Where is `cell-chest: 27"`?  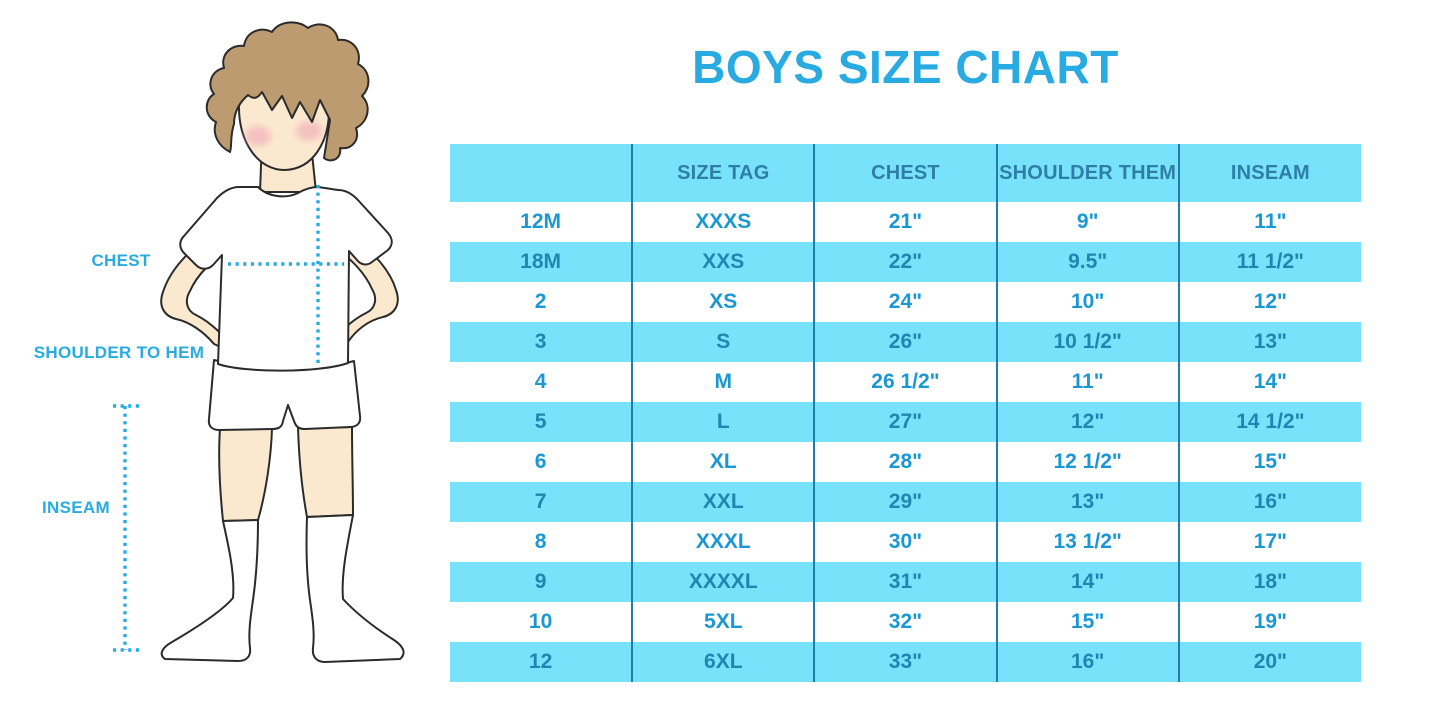
cell-chest: 27" is located at coordinates (905, 422).